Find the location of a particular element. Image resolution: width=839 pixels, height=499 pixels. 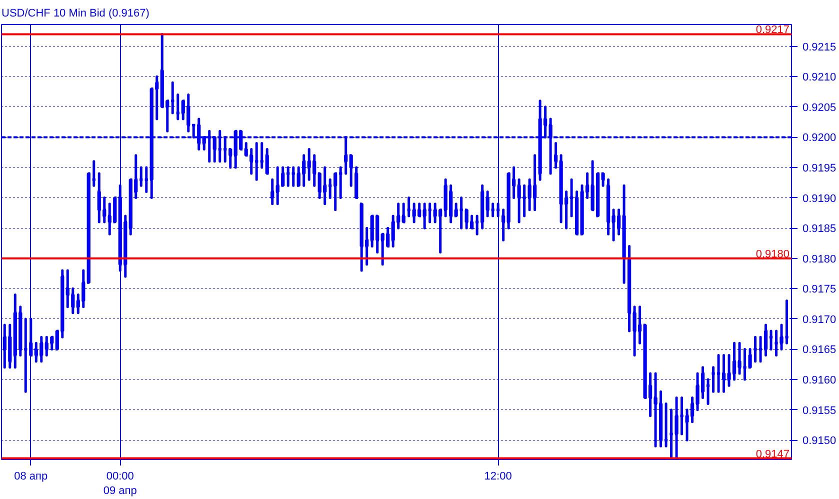

y-tick-label: 0.9185 is located at coordinates (819, 229).